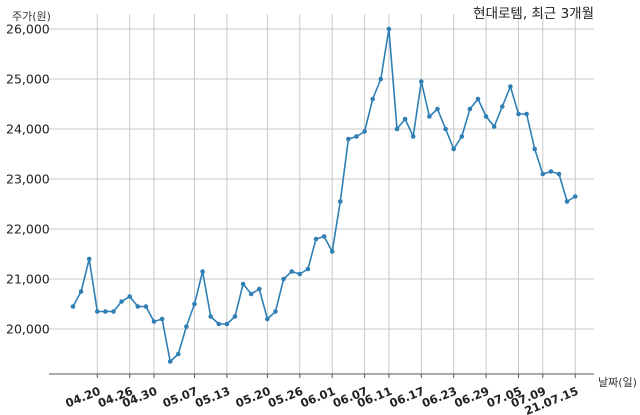  What do you see at coordinates (28, 29) in the screenshot?
I see `y-tick-label: 26,000` at bounding box center [28, 29].